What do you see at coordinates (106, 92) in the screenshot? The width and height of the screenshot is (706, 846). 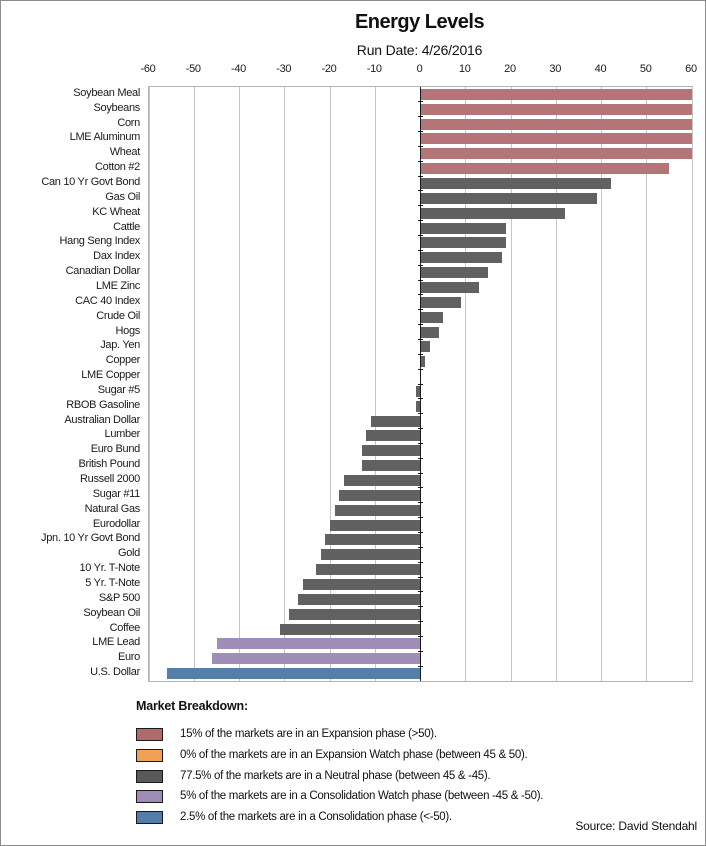 I see `category-label: Soybean Meal` at bounding box center [106, 92].